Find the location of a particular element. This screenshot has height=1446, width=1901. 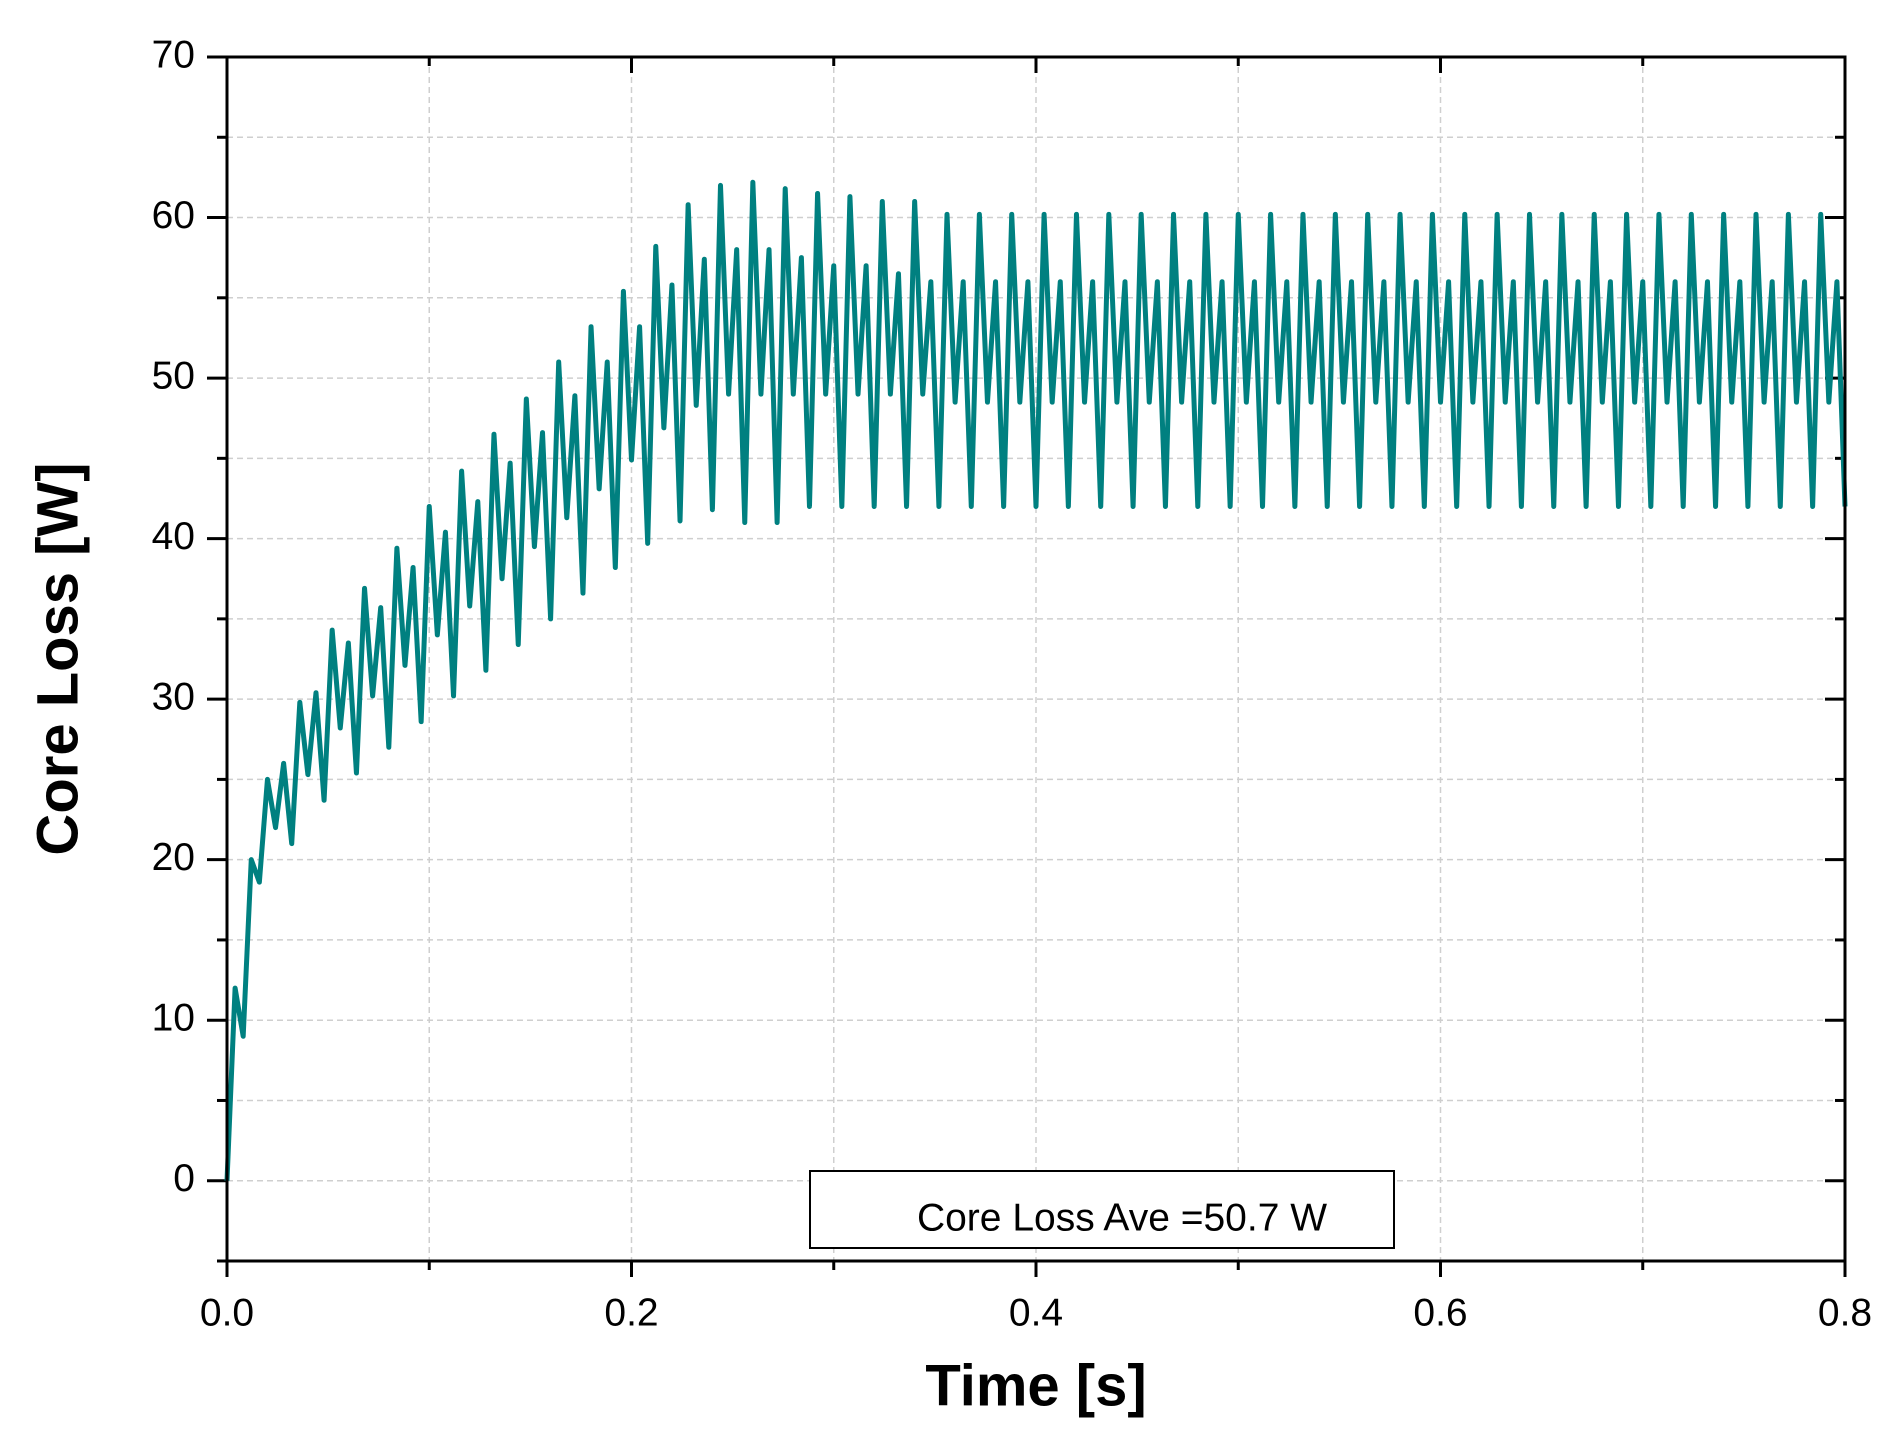

x-tick-label: 0.6 is located at coordinates (1440, 1312).